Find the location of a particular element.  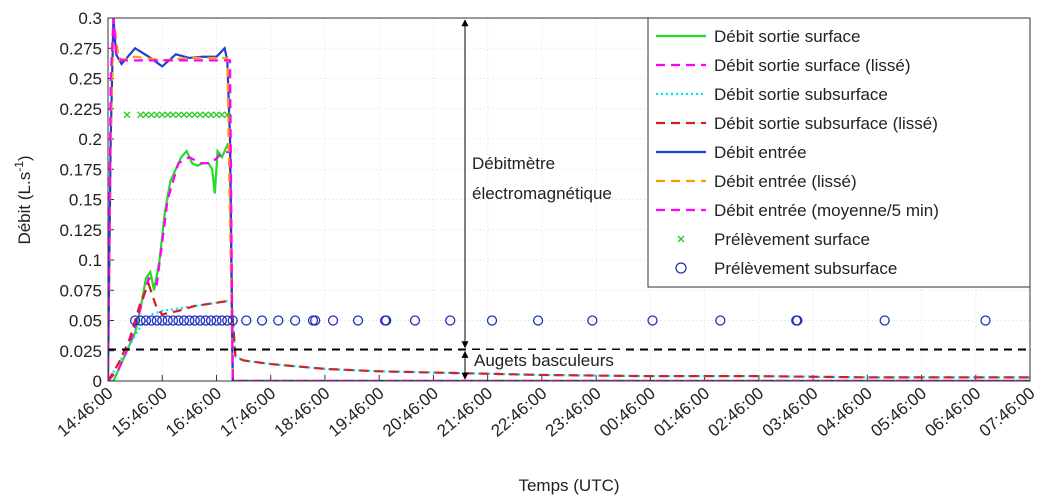

y-tick-label: 0.175 is located at coordinates (80, 169).